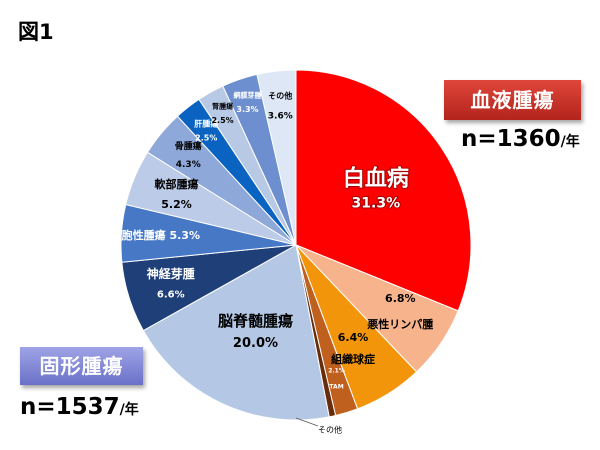 The image size is (600, 450). What do you see at coordinates (176, 204) in the screenshot?
I see `slice-percent-label-8: 5.2%` at bounding box center [176, 204].